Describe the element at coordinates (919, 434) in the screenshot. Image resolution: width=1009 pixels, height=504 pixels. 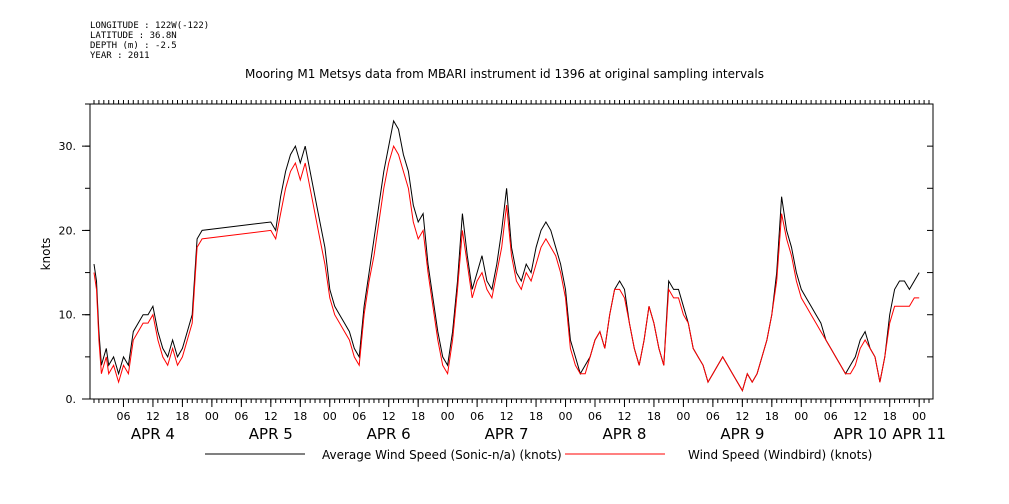
I see `x-day-label: APR 11` at that location.